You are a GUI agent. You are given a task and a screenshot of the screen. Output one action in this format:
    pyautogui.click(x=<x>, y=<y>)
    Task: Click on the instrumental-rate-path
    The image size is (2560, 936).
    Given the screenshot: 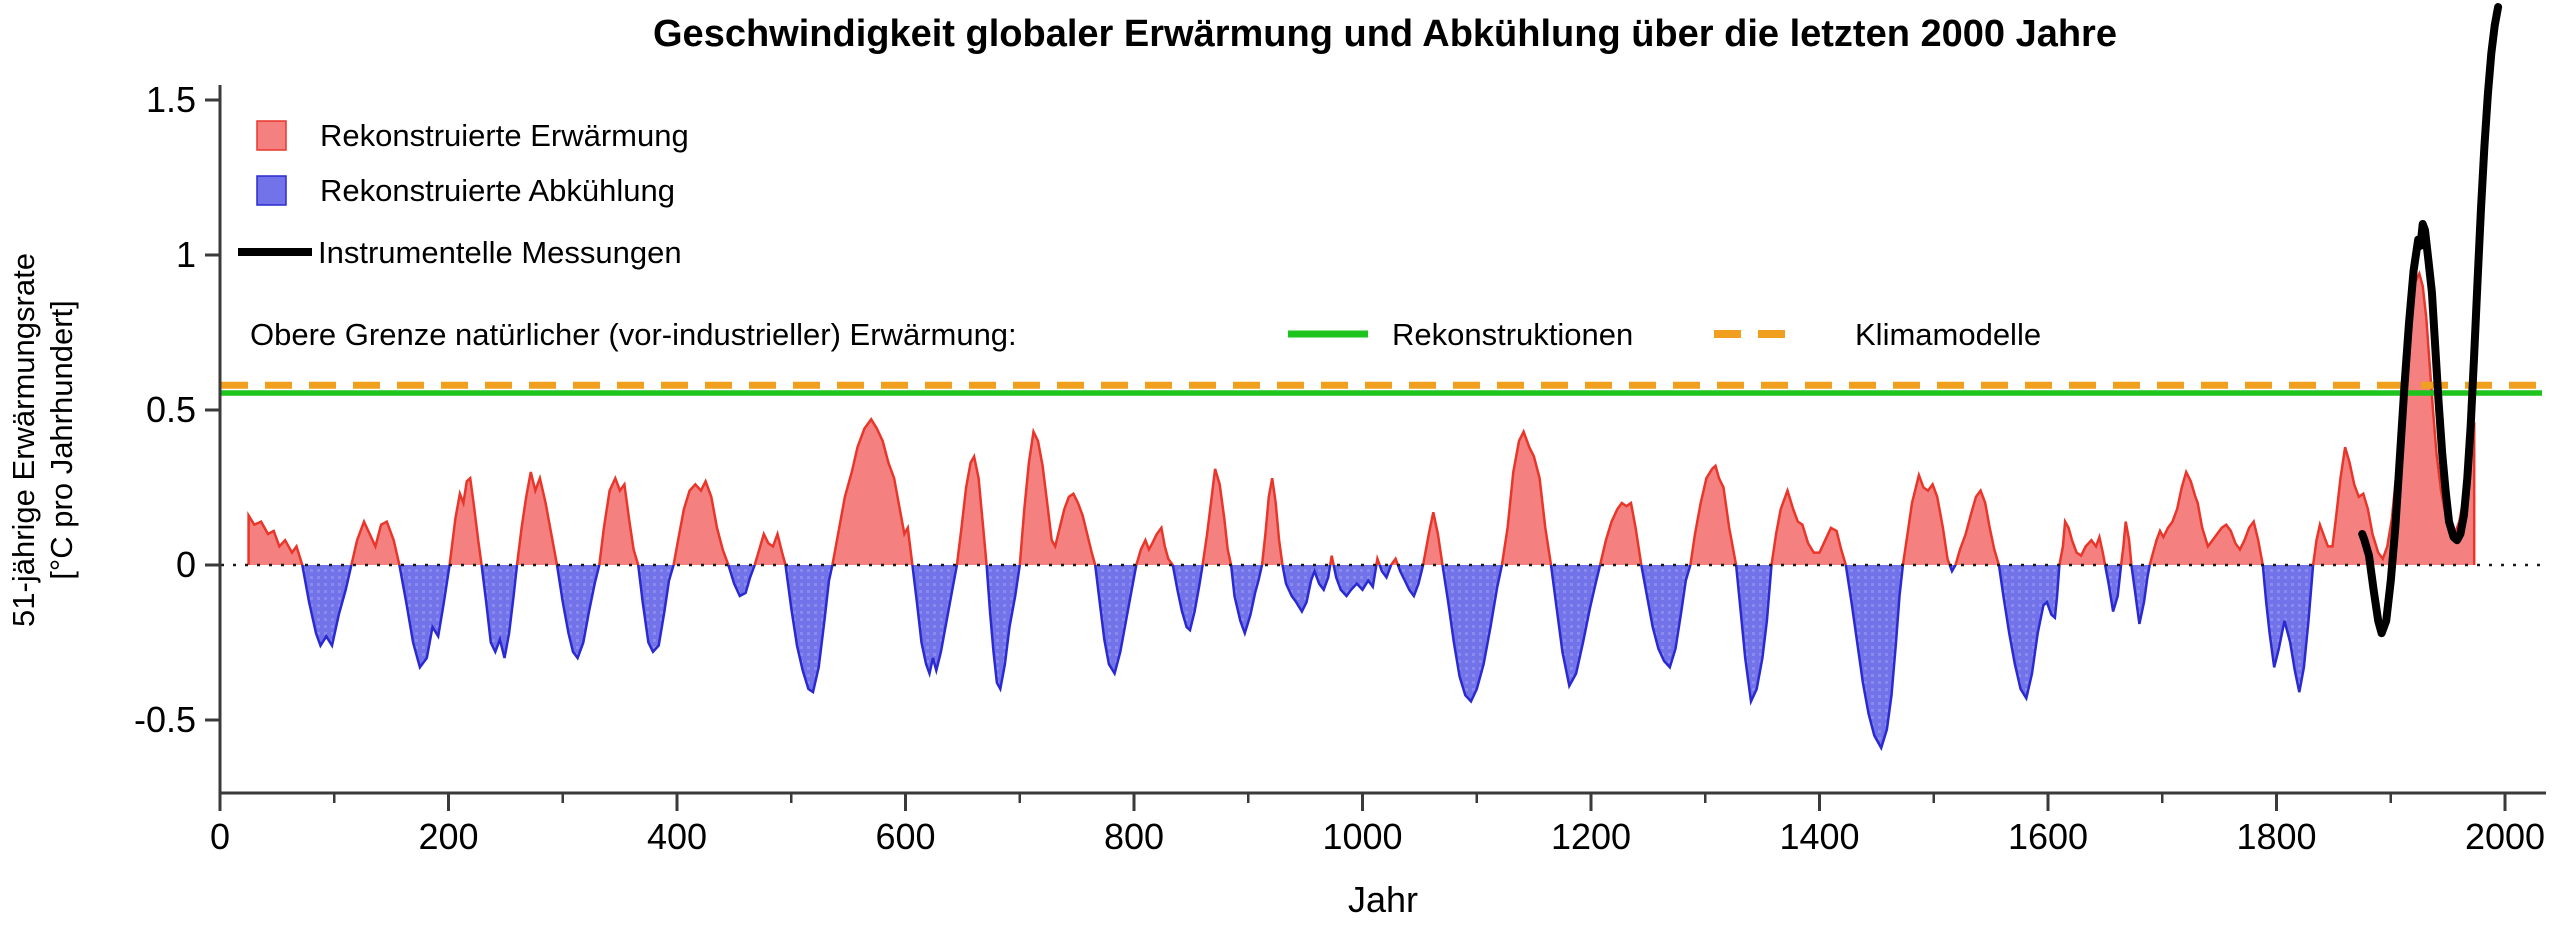 What is the action you would take?
    pyautogui.click(x=2430, y=320)
    